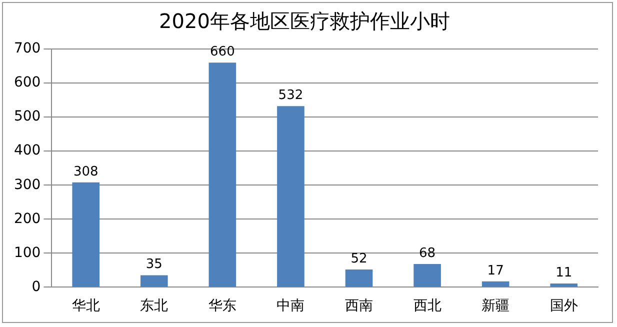 This screenshot has height=327, width=617. Describe the element at coordinates (27, 48) in the screenshot. I see `y-tick-label: 700` at that location.